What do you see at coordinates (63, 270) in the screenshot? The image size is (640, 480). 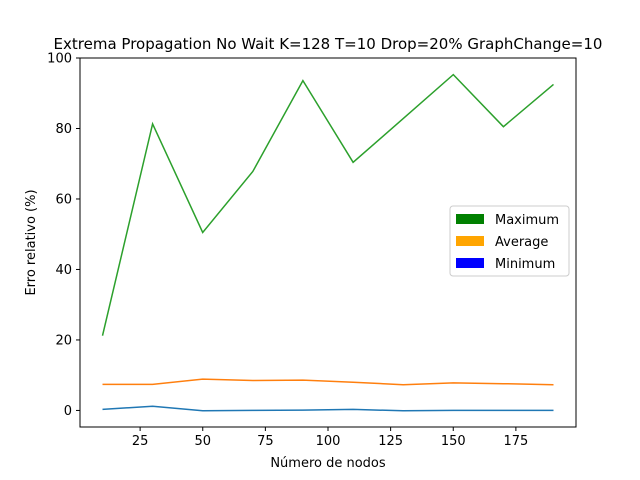 I see `y-tick-label: 40` at bounding box center [63, 270].